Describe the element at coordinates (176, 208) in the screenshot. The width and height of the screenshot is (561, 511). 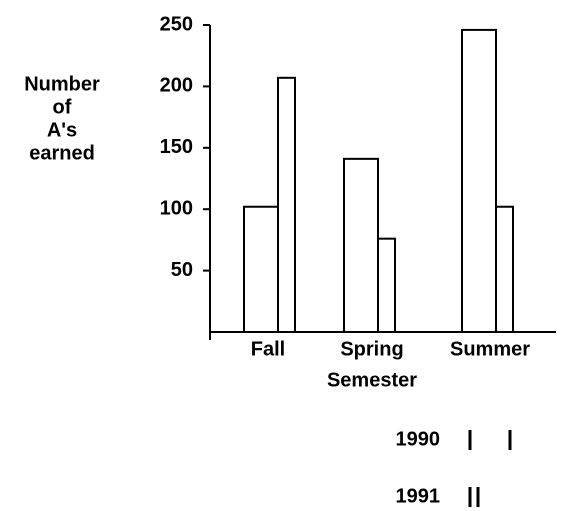
I see `y-tick-label: 100` at that location.